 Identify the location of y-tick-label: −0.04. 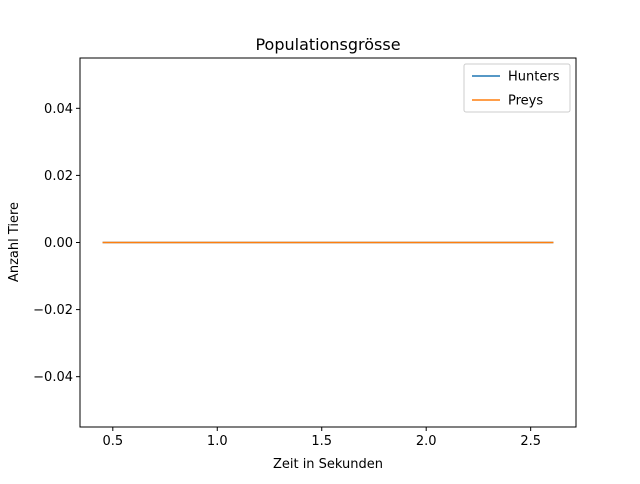
(53, 377).